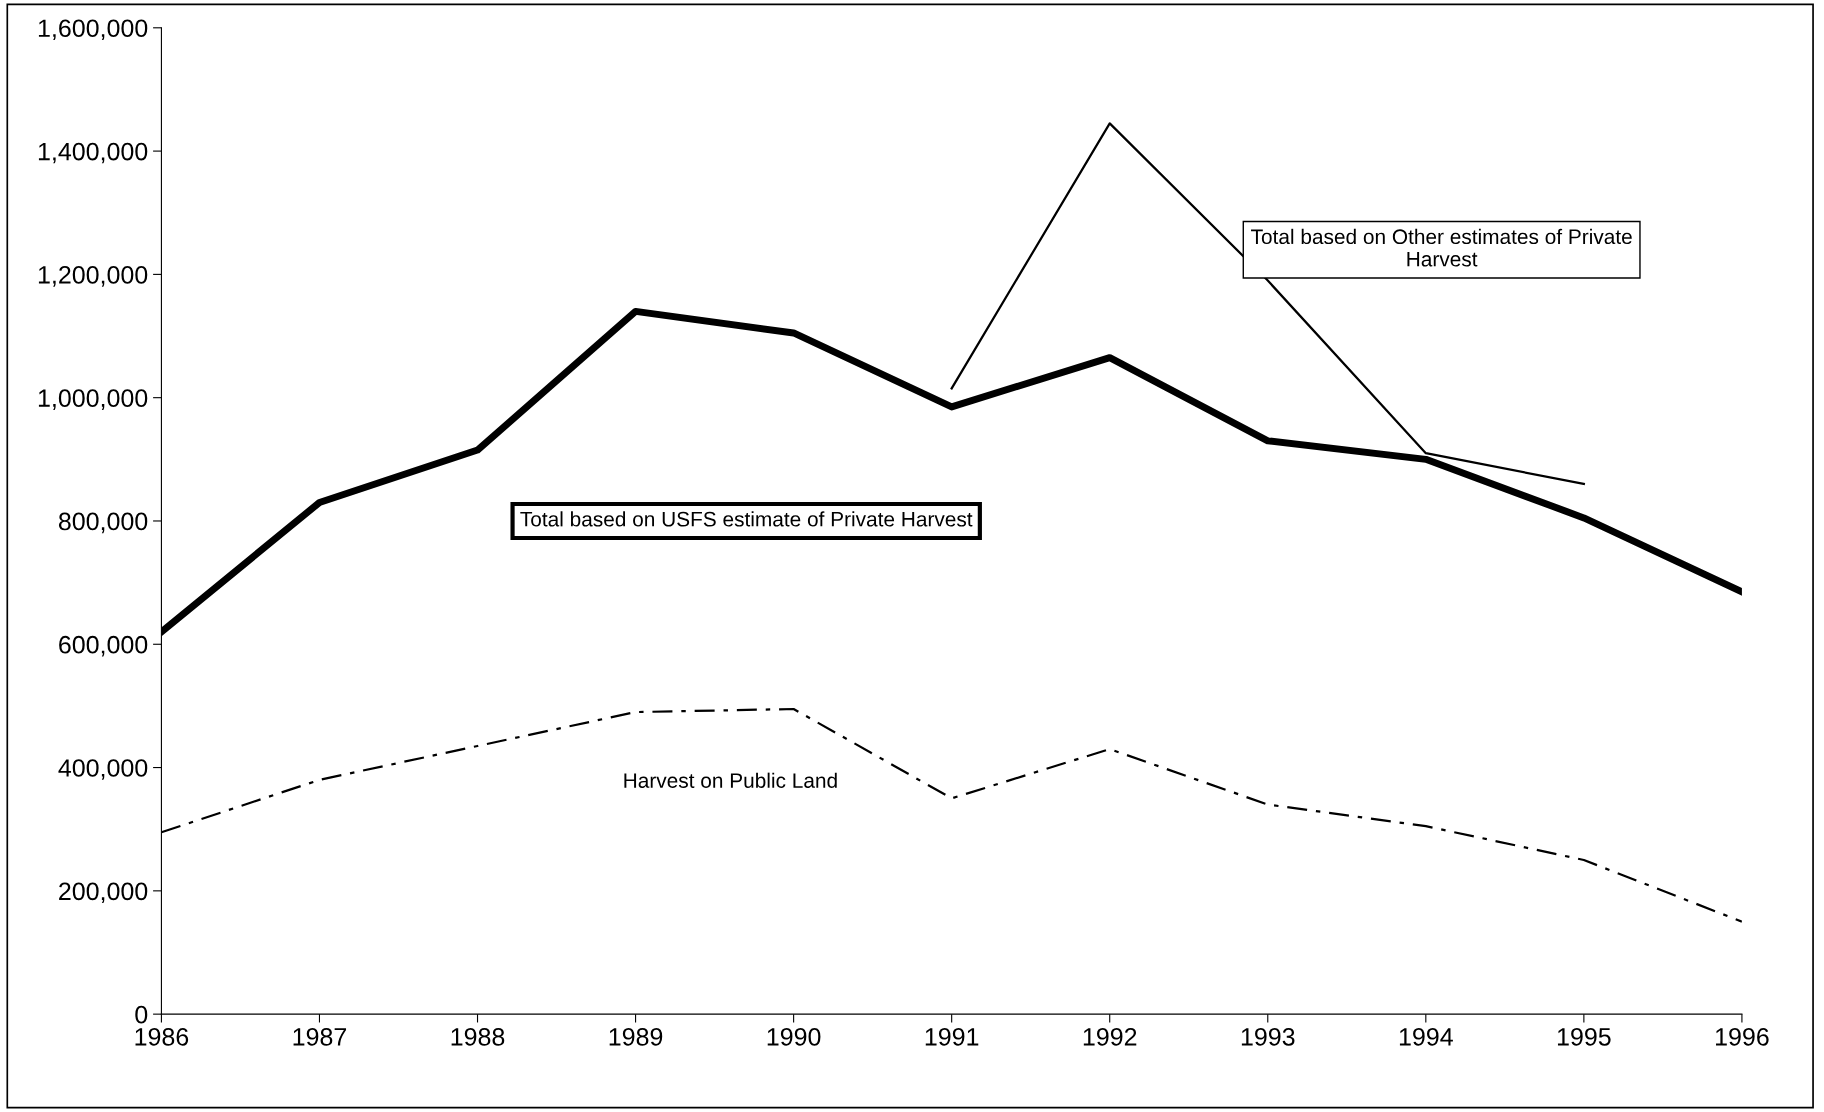  What do you see at coordinates (103, 523) in the screenshot?
I see `y-tick-label: 800,000` at bounding box center [103, 523].